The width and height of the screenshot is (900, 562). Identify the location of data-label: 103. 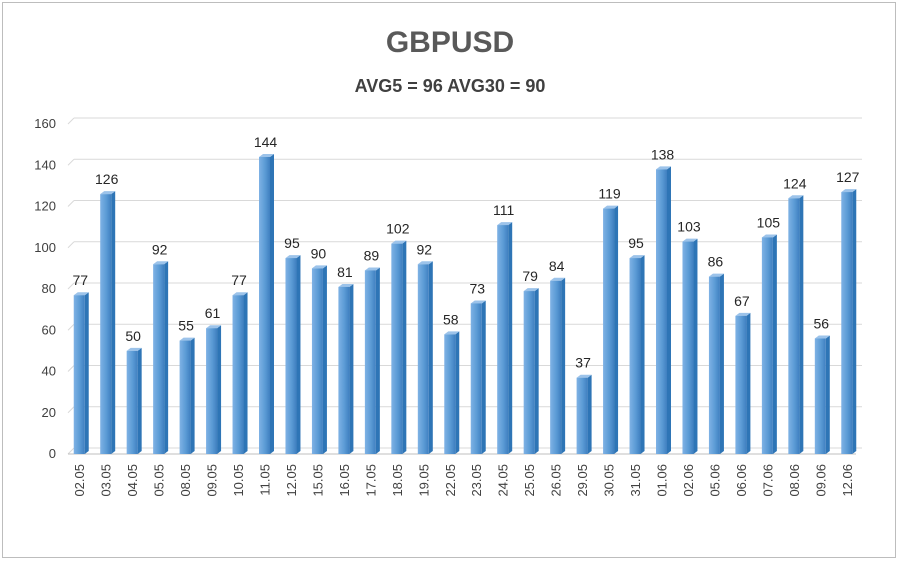
(689, 227).